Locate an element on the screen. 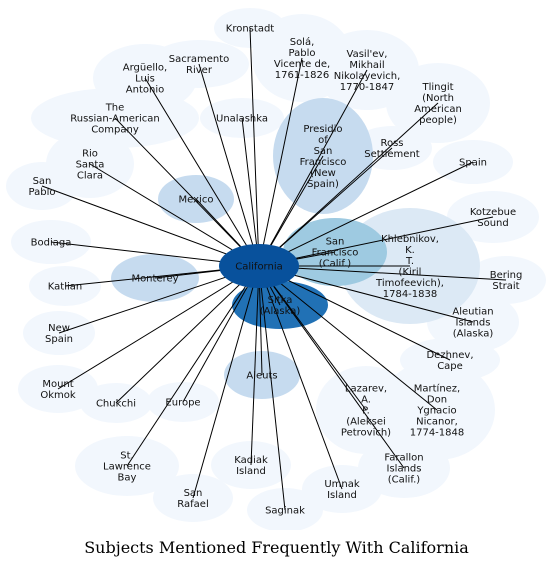 Image resolution: width=553 pixels, height=571 pixels. edge-sacramento-river is located at coordinates (229, 165).